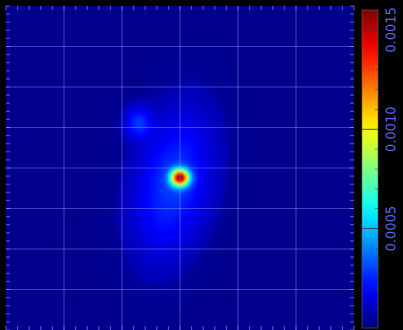 The width and height of the screenshot is (403, 330). I want to click on colorbar: 0.0005 0.0010 0.0015, so click(380, 168).